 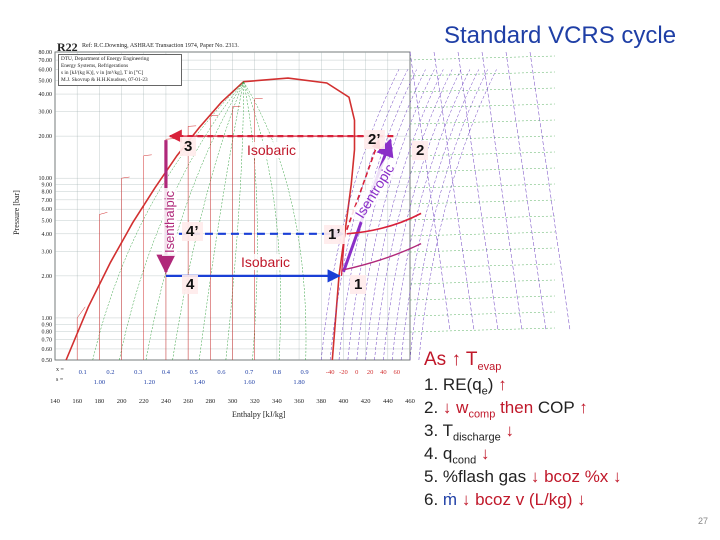 I want to click on point-2-label: 2, so click(x=420, y=150).